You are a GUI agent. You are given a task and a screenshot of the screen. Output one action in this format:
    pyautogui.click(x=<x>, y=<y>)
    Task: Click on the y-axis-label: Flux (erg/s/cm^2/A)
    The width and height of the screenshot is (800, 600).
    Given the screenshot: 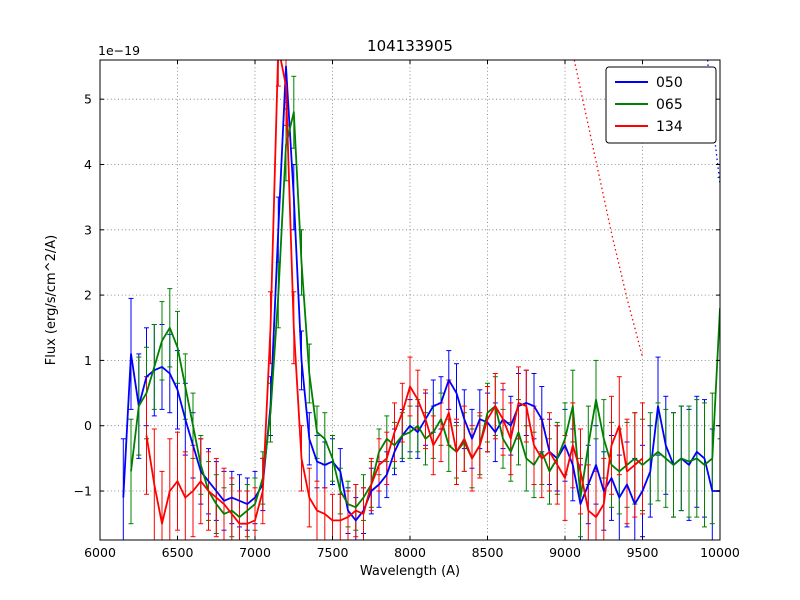 What is the action you would take?
    pyautogui.click(x=51, y=300)
    